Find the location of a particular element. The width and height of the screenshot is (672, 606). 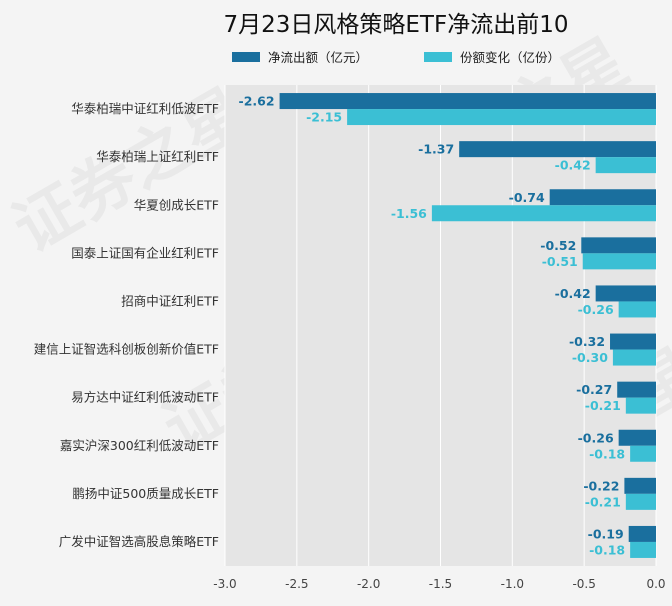

legend-label: 净流出额（亿元） is located at coordinates (318, 57).